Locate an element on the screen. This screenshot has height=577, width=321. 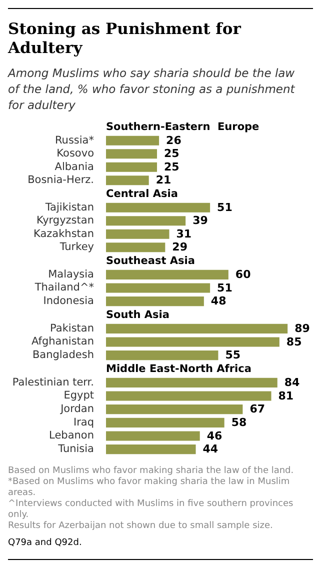
text: Based on Muslims who favor making sharia the law of the land. is located at coordinates (151, 471).